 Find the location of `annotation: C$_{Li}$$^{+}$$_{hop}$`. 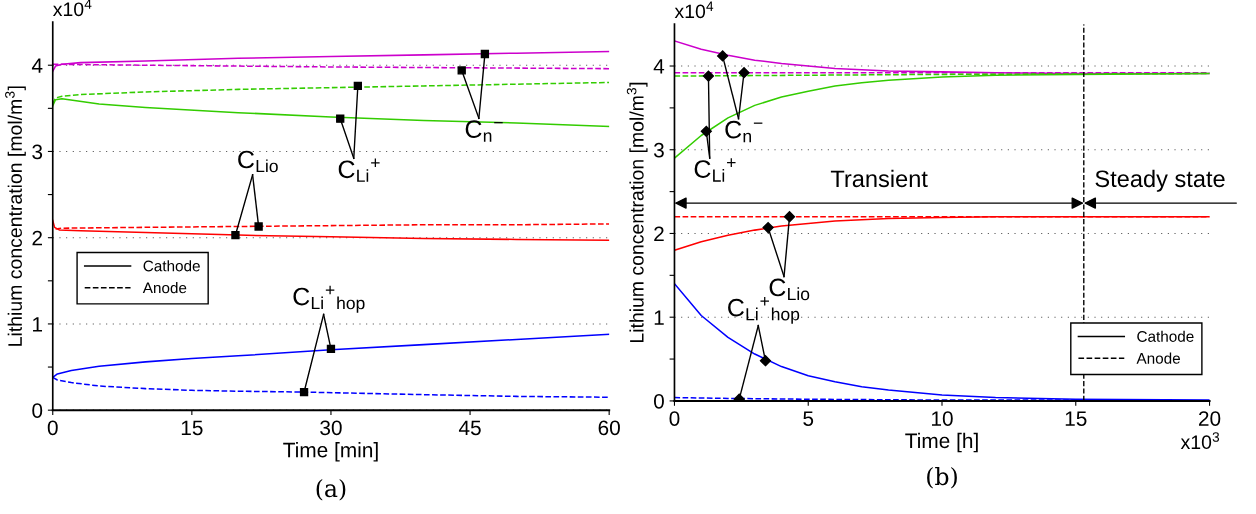

annotation: C$_{Li}$$^{+}$$_{hop}$ is located at coordinates (329, 299).